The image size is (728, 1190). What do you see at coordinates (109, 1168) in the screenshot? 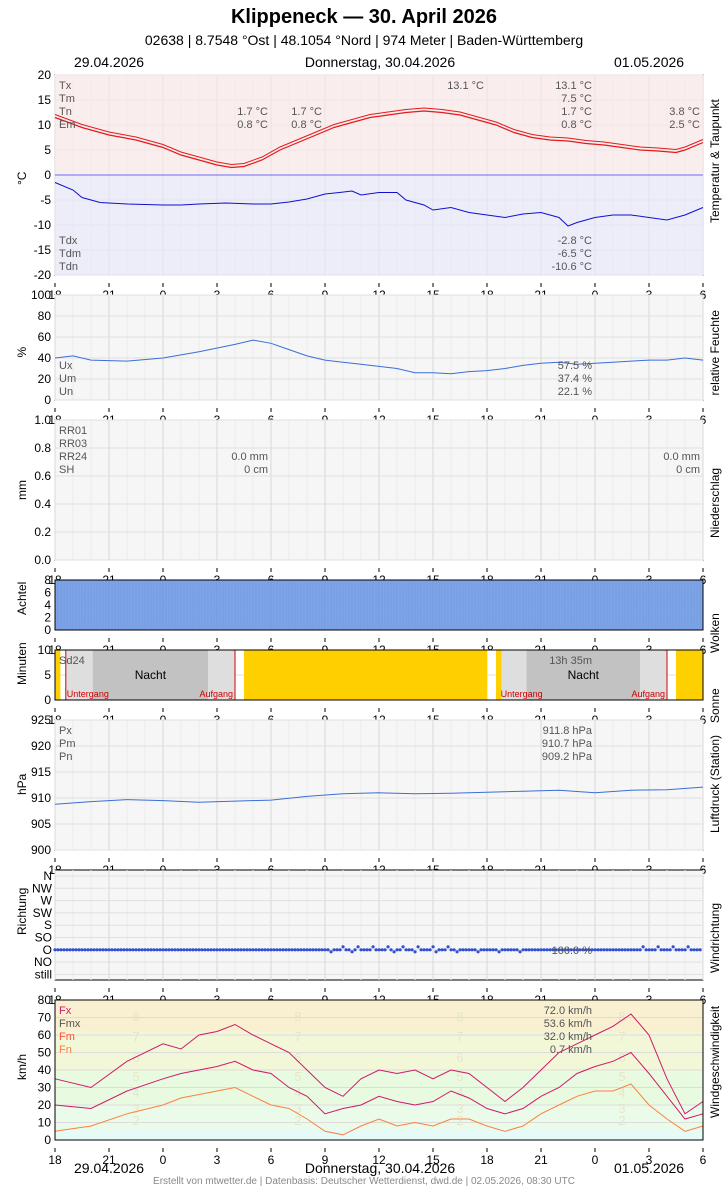
I see `date-prev-bottom: 29.04.2026` at bounding box center [109, 1168].